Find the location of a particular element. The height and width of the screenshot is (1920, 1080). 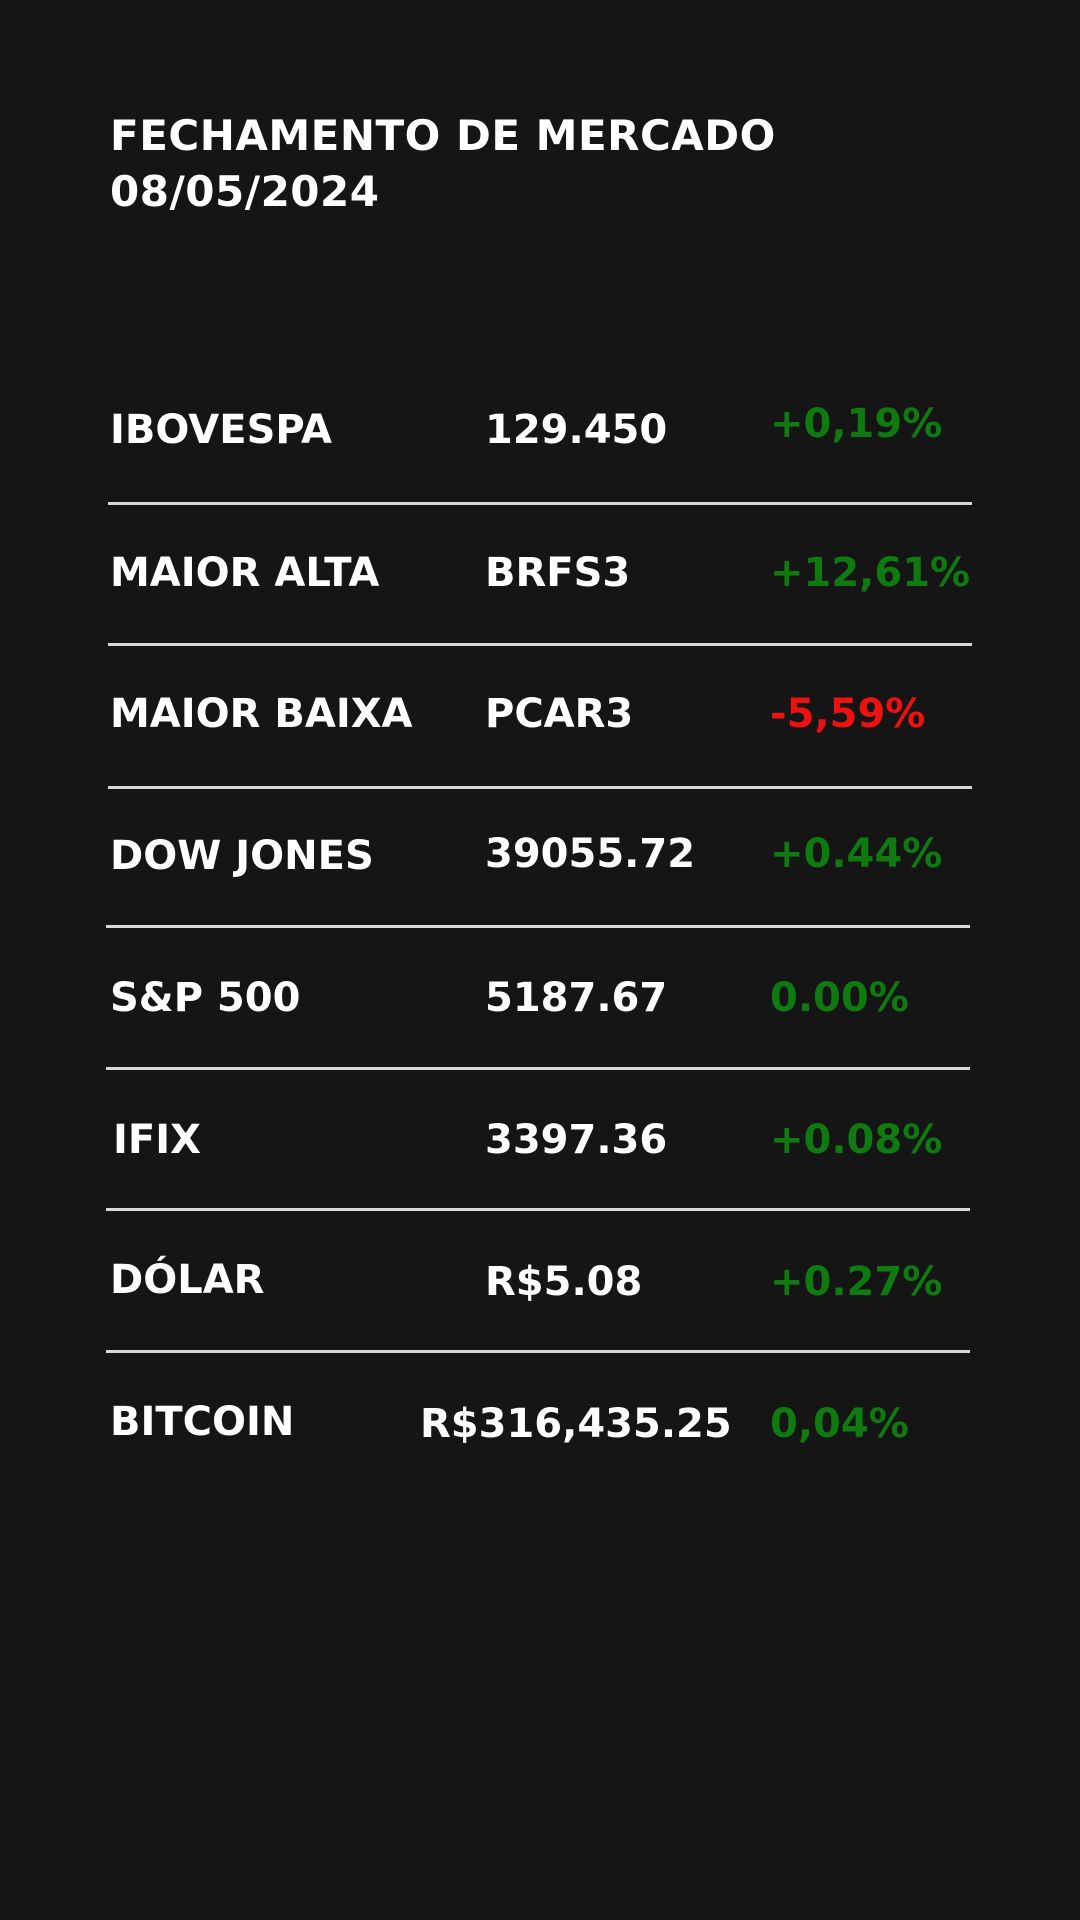

row-value-maior-baixa: PCAR3 is located at coordinates (559, 714).